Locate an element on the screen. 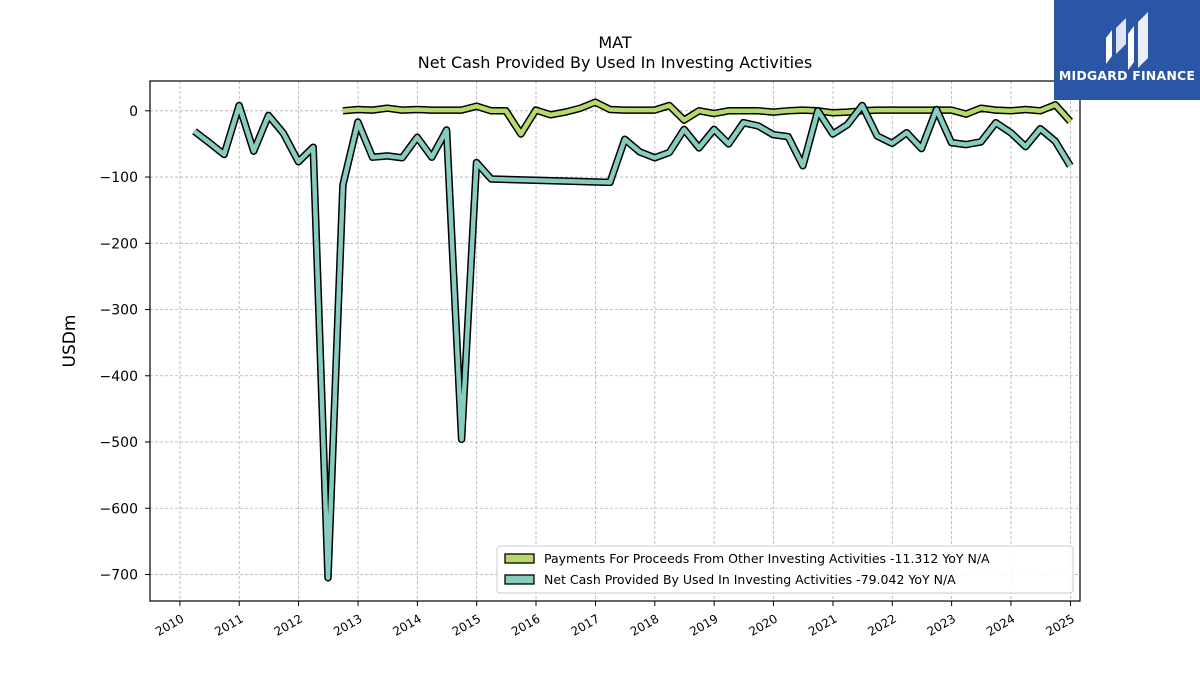  y-tick-label: 0 is located at coordinates (133, 112).